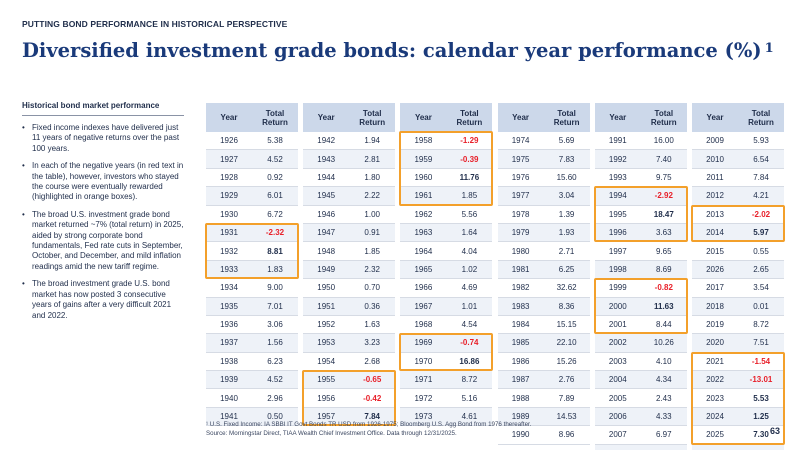  Describe the element at coordinates (275, 251) in the screenshot. I see `return-cell: 8.81` at that location.